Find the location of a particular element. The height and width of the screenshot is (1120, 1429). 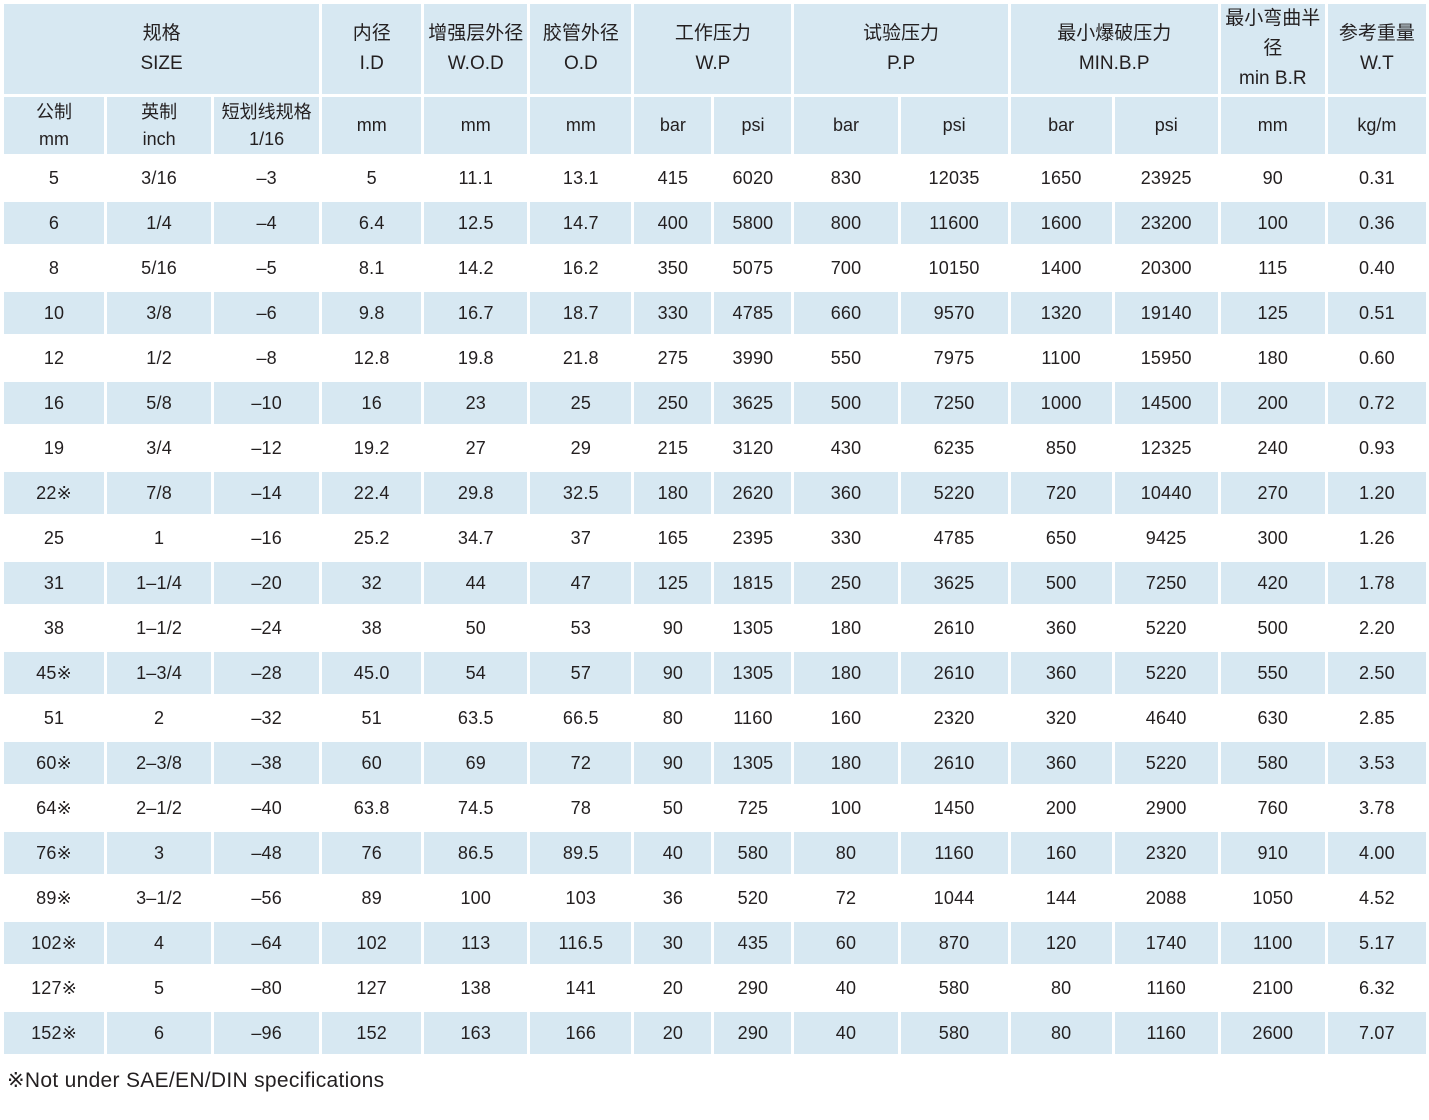

column-group-header: 最小弯曲半径 min B.R is located at coordinates (1272, 49).